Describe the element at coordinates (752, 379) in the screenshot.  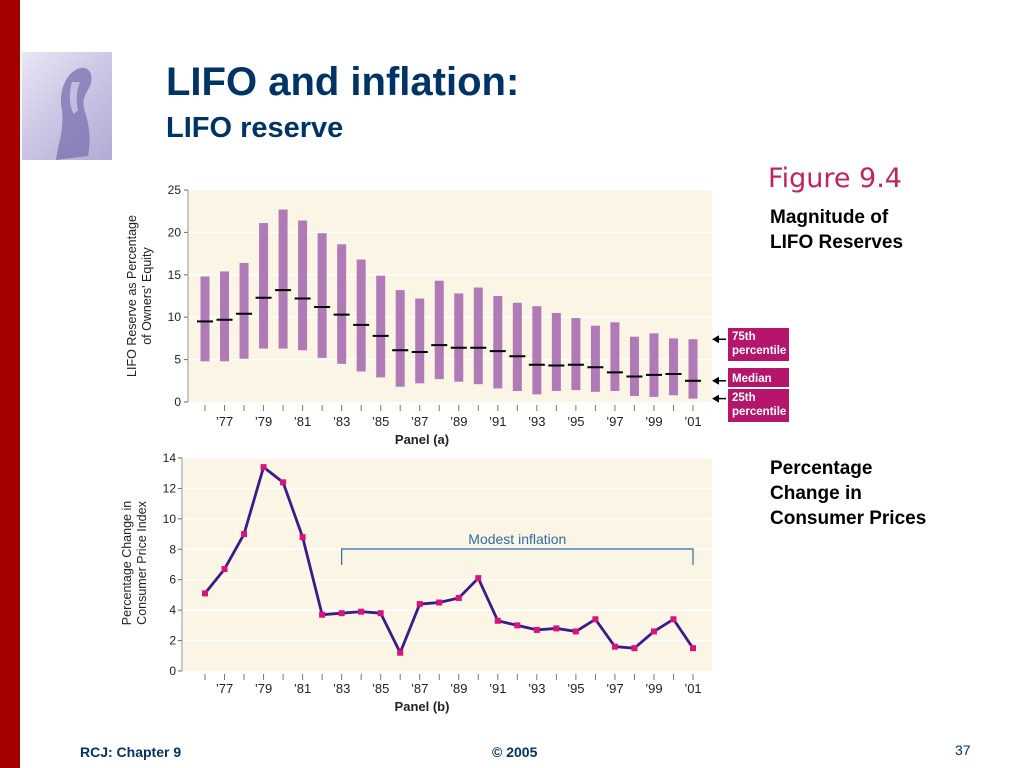
I see `legend-label: Median` at that location.